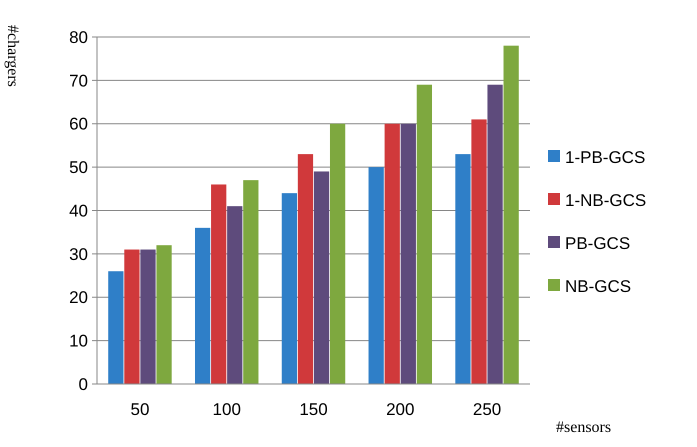 The height and width of the screenshot is (447, 697). Describe the element at coordinates (83, 384) in the screenshot. I see `y-tick-label: 0` at that location.